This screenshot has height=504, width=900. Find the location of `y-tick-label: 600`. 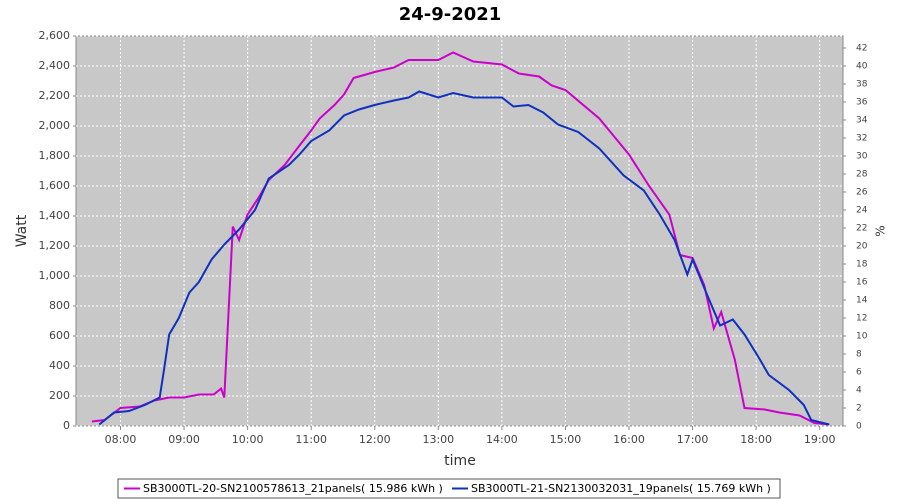

y-tick-label: 600 is located at coordinates (59, 335).